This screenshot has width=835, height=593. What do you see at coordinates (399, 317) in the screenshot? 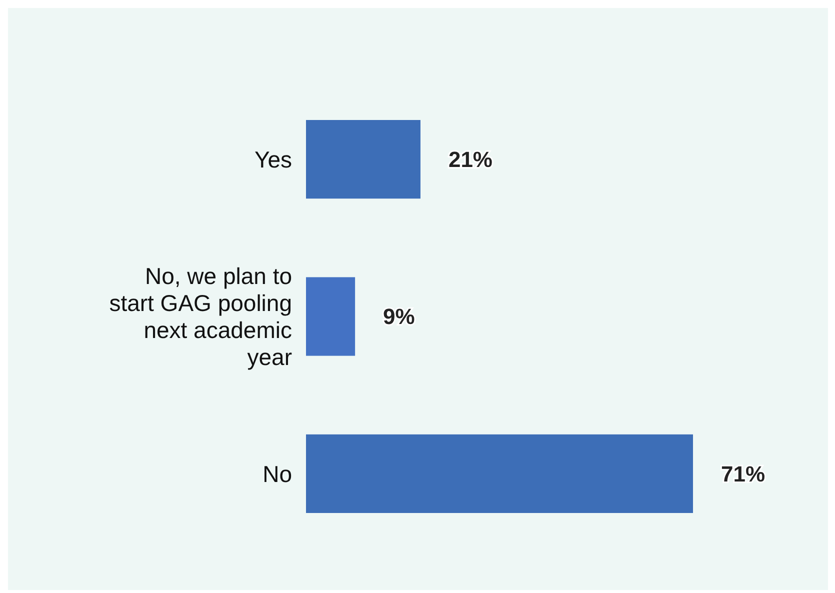
I see `data-label: 9%` at bounding box center [399, 317].